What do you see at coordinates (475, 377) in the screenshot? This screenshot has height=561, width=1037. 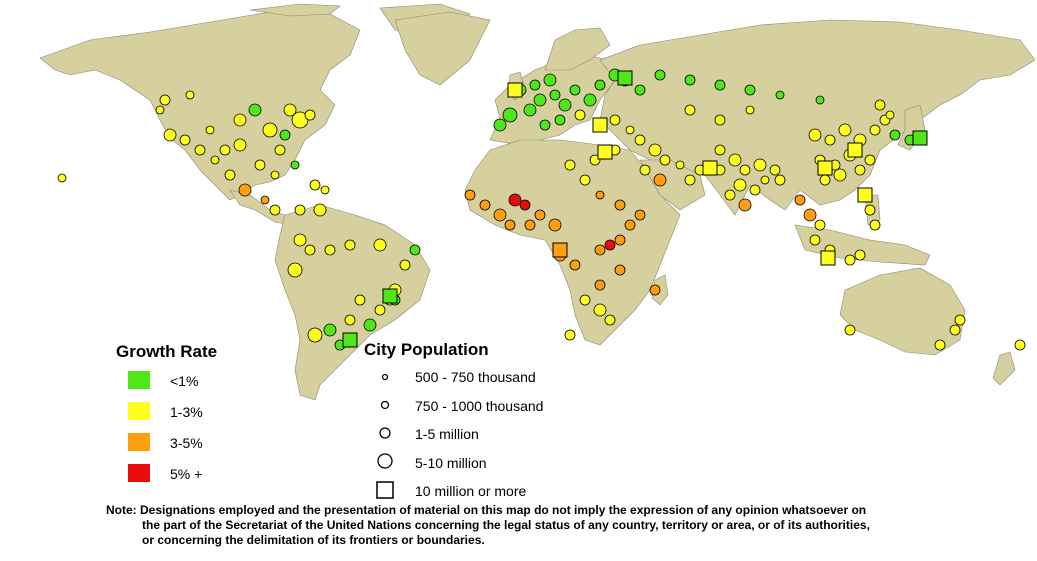 I see `population-label-500-750: 500 - 750 thousand` at bounding box center [475, 377].